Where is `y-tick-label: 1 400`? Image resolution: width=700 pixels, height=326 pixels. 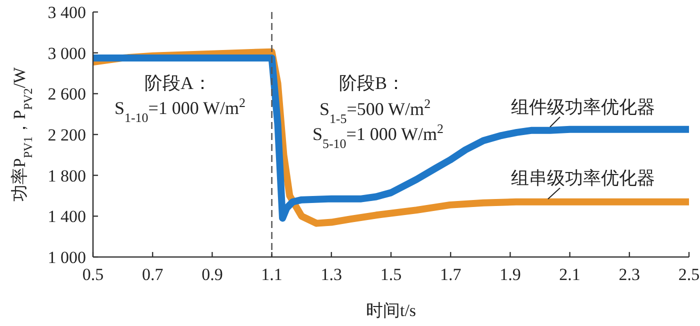
y-tick-label: 1 400 is located at coordinates (67, 216).